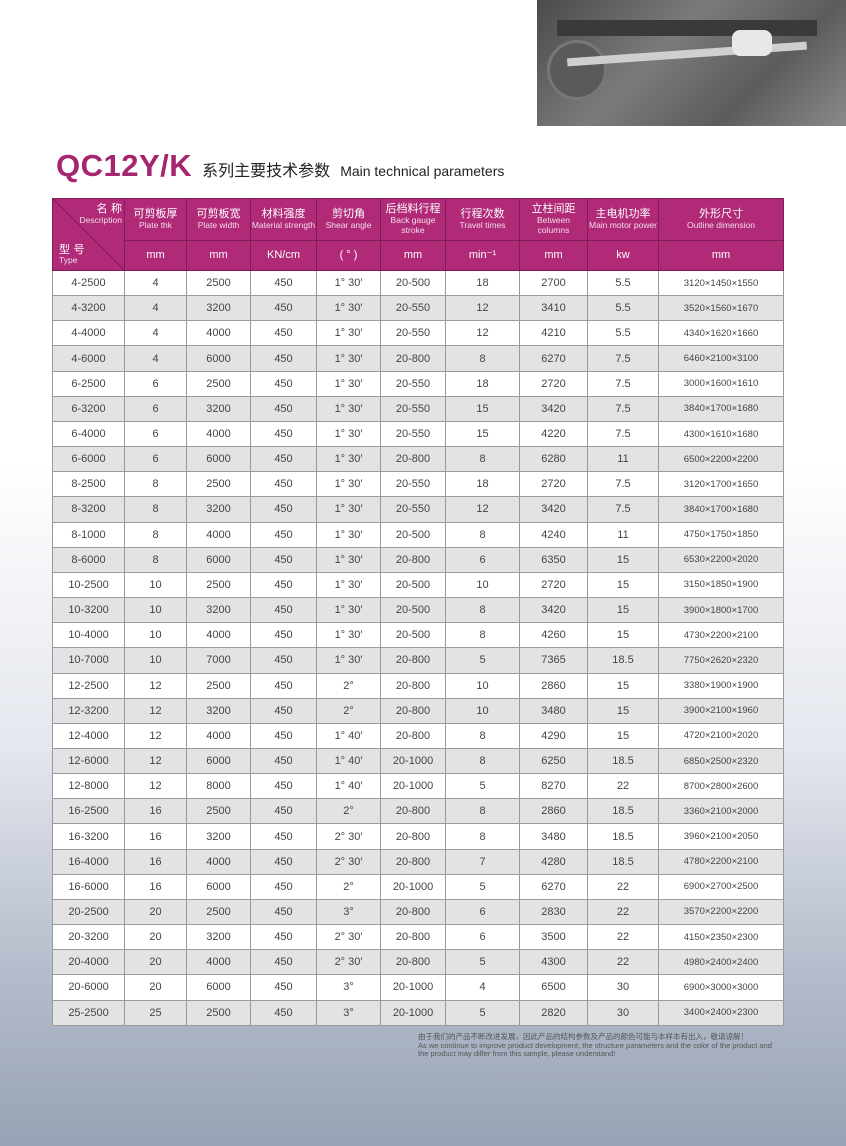  Describe the element at coordinates (155, 224) in the screenshot. I see `column-en: Plate thk` at that location.